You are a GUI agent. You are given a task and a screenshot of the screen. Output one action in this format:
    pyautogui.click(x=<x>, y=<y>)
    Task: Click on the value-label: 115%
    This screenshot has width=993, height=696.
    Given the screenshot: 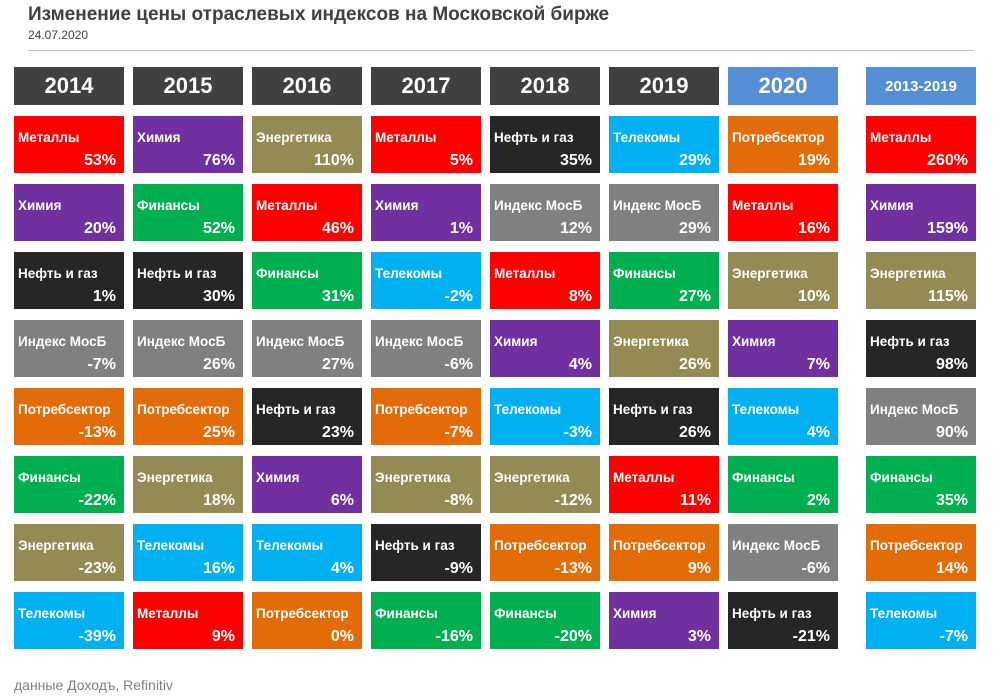 What is the action you would take?
    pyautogui.click(x=947, y=296)
    